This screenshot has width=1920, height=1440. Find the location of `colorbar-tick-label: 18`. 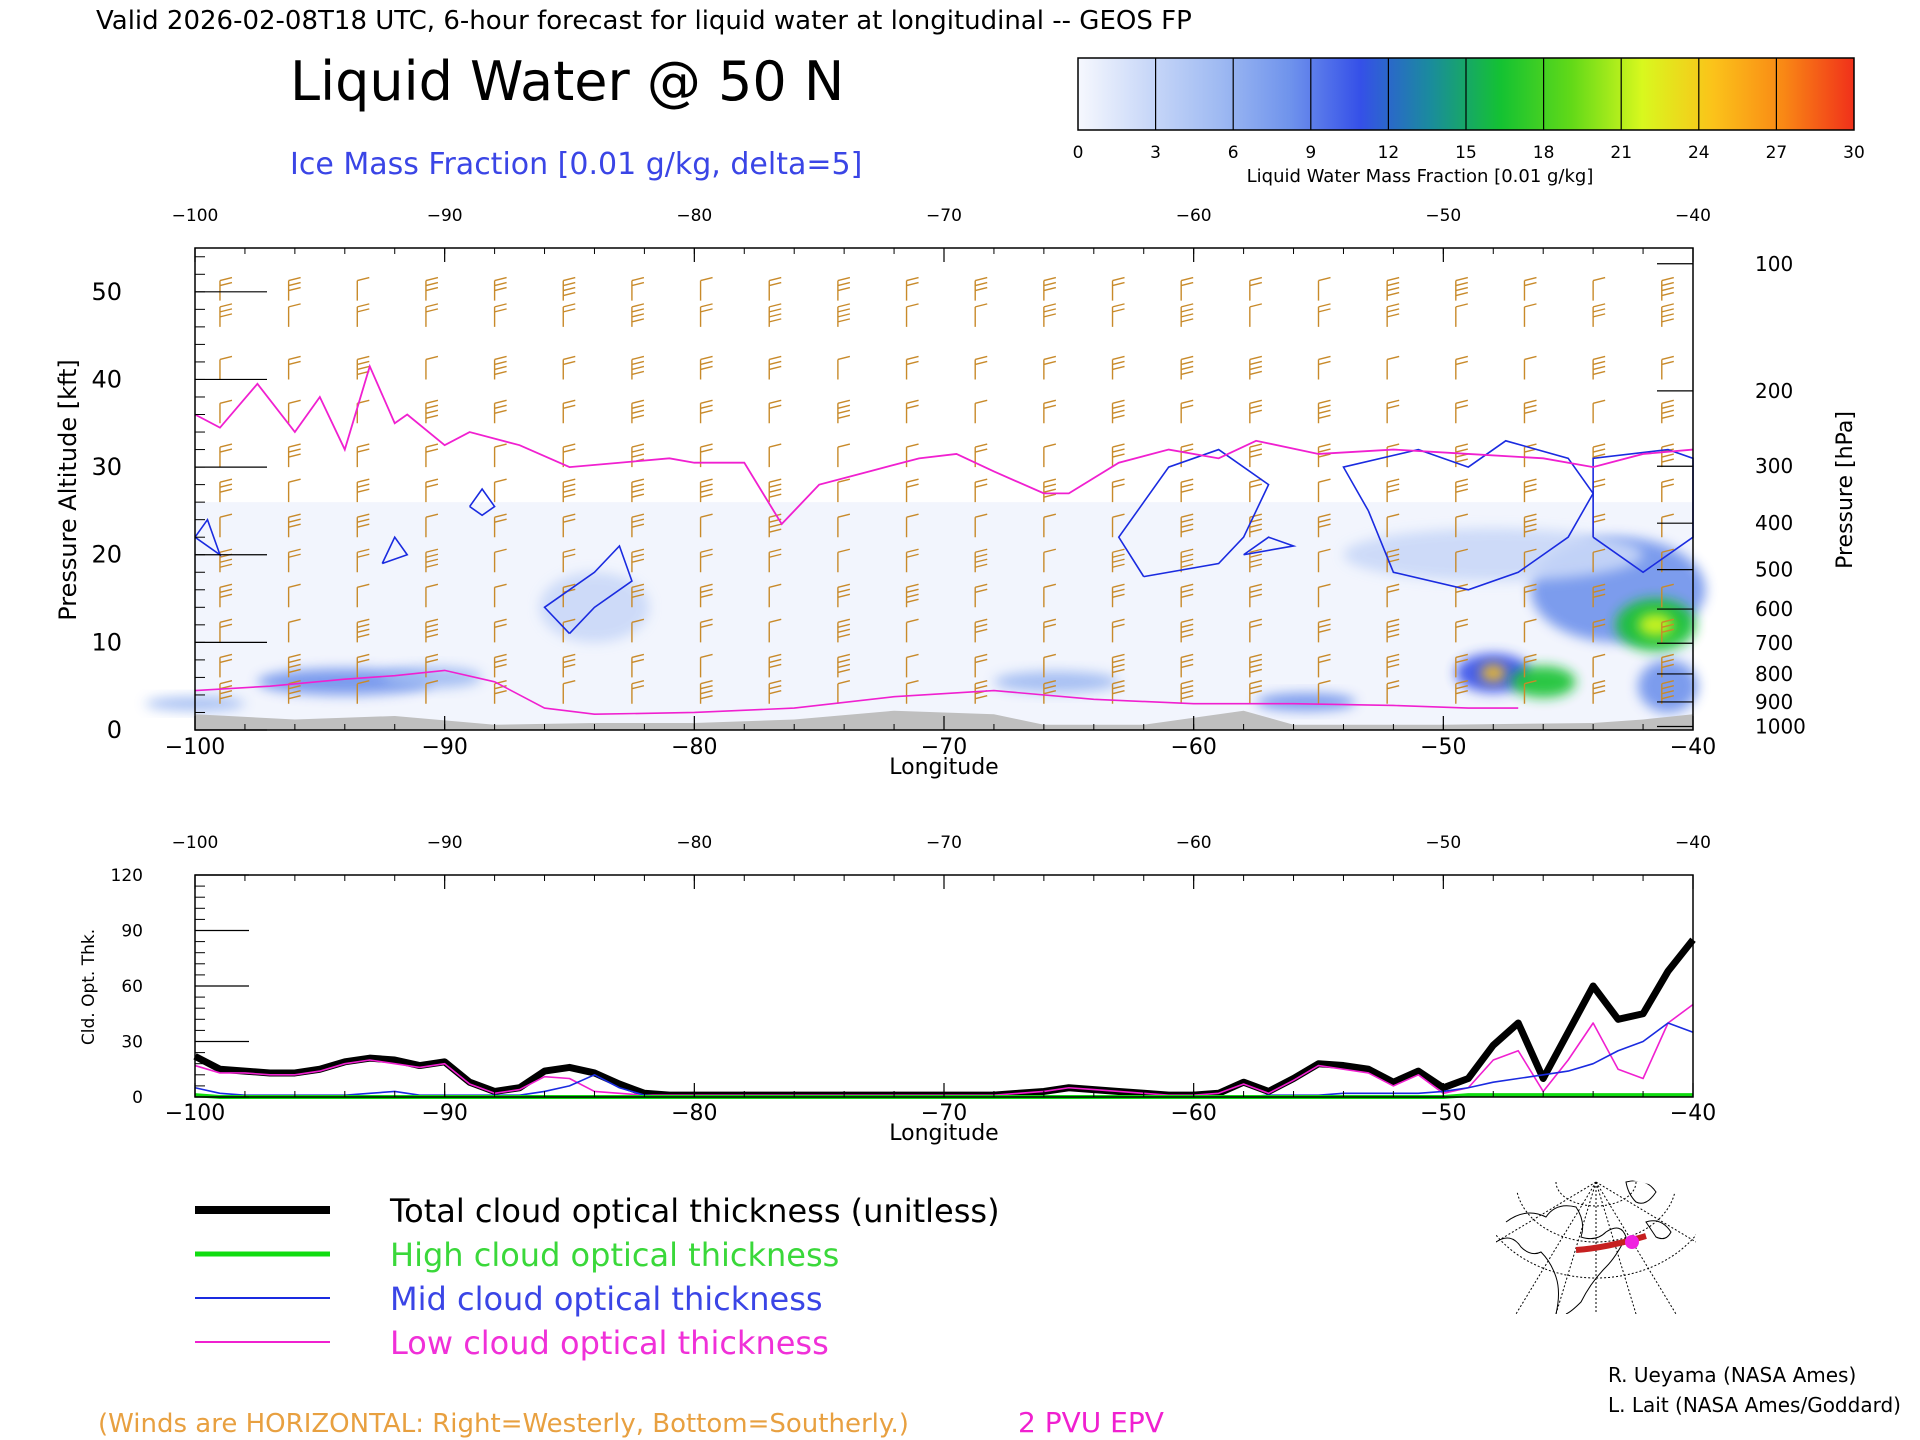

colorbar-tick-label: 18 is located at coordinates (1544, 153).